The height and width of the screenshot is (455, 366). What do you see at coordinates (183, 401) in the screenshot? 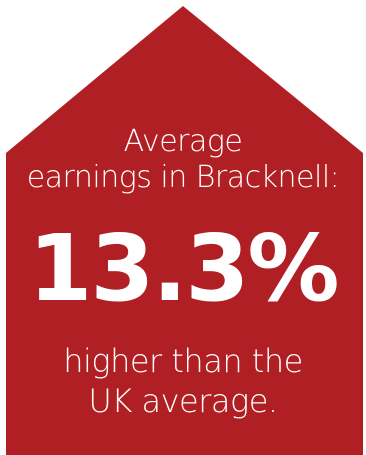
I see `outro-line-2: UK average.` at bounding box center [183, 401].